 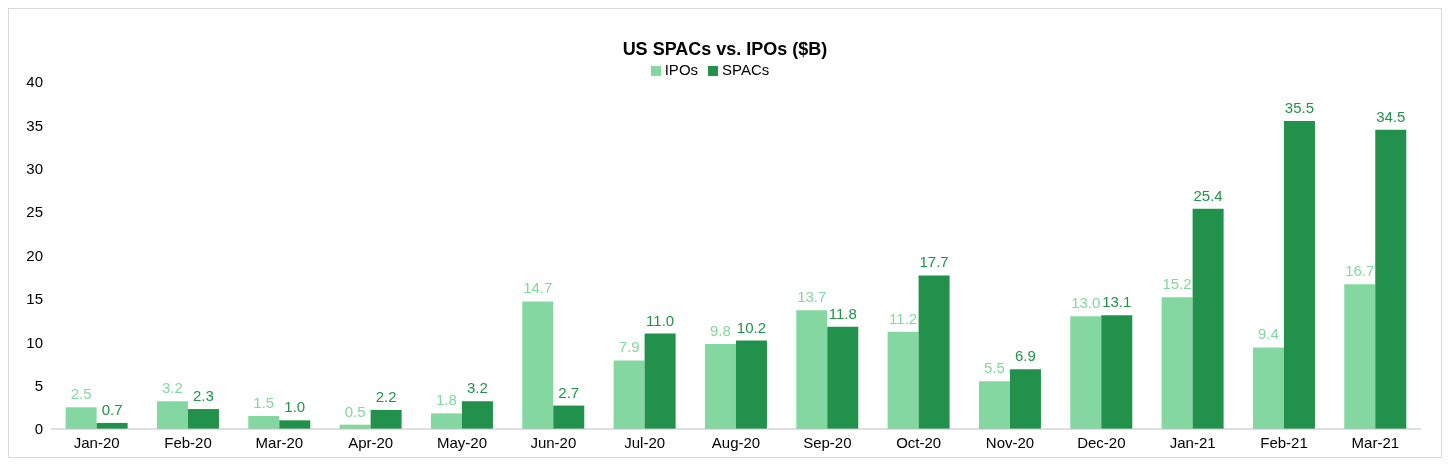 I want to click on y-tick-label: 30, so click(x=34, y=169).